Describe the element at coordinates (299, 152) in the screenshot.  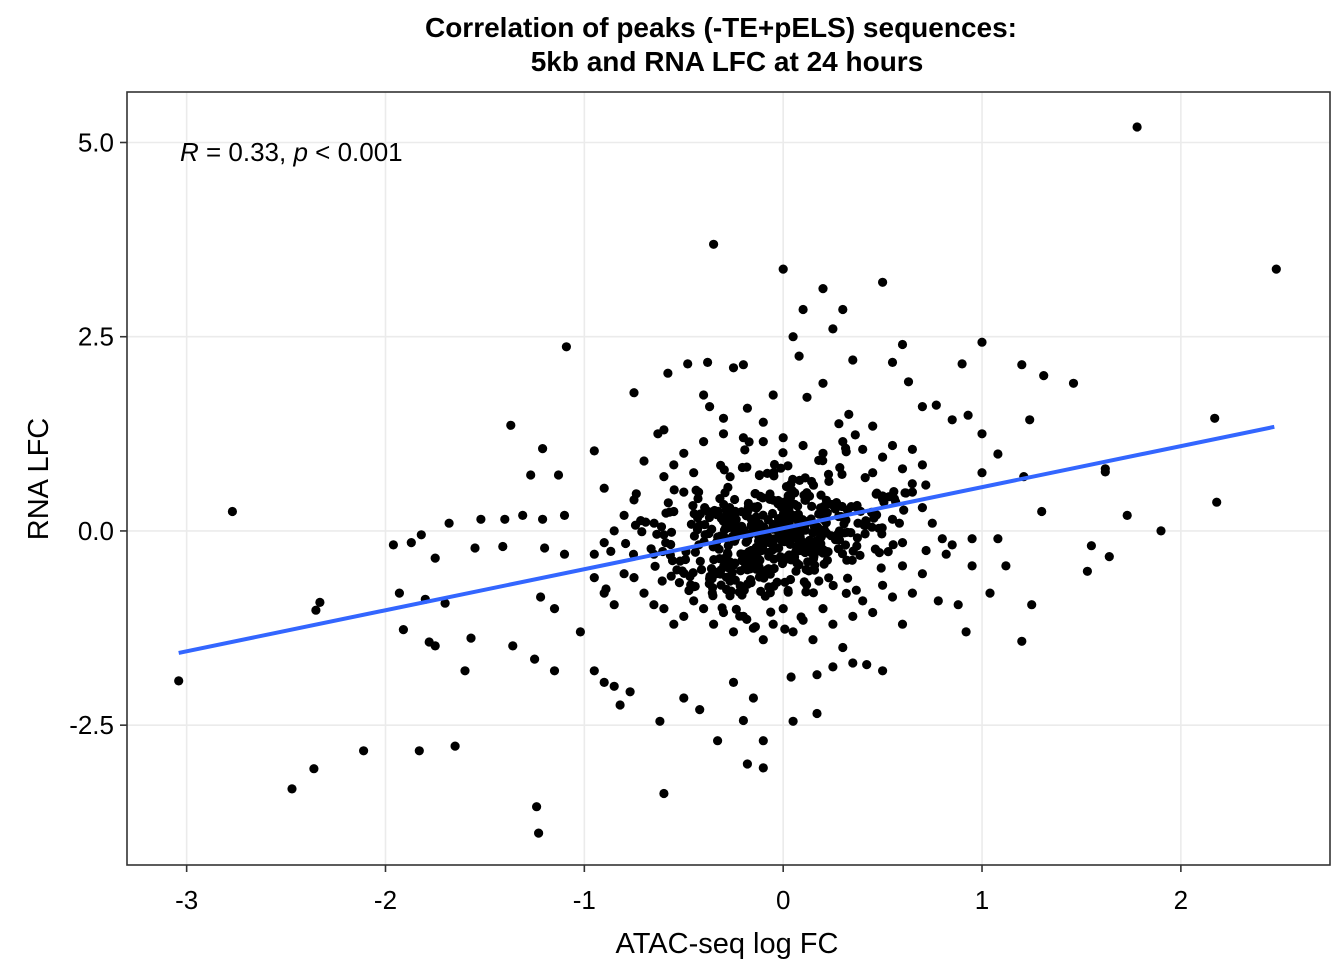
I see `p-symbol: p` at that location.